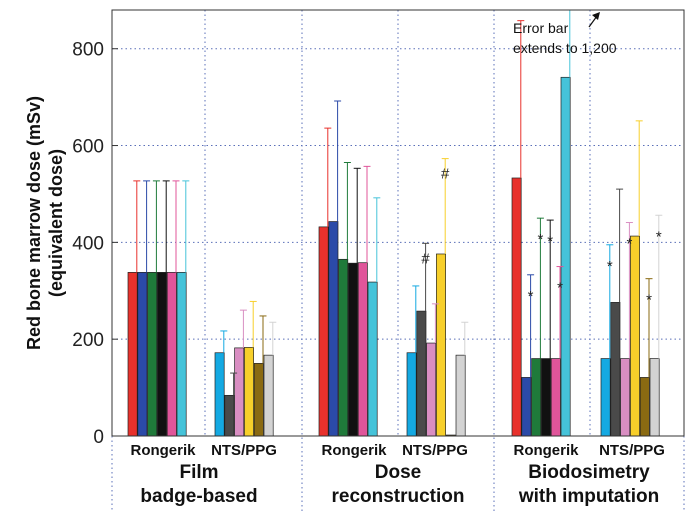 The height and width of the screenshot is (512, 691). I want to click on y-axis-label-line-2: (equivalent dose), so click(56, 223).